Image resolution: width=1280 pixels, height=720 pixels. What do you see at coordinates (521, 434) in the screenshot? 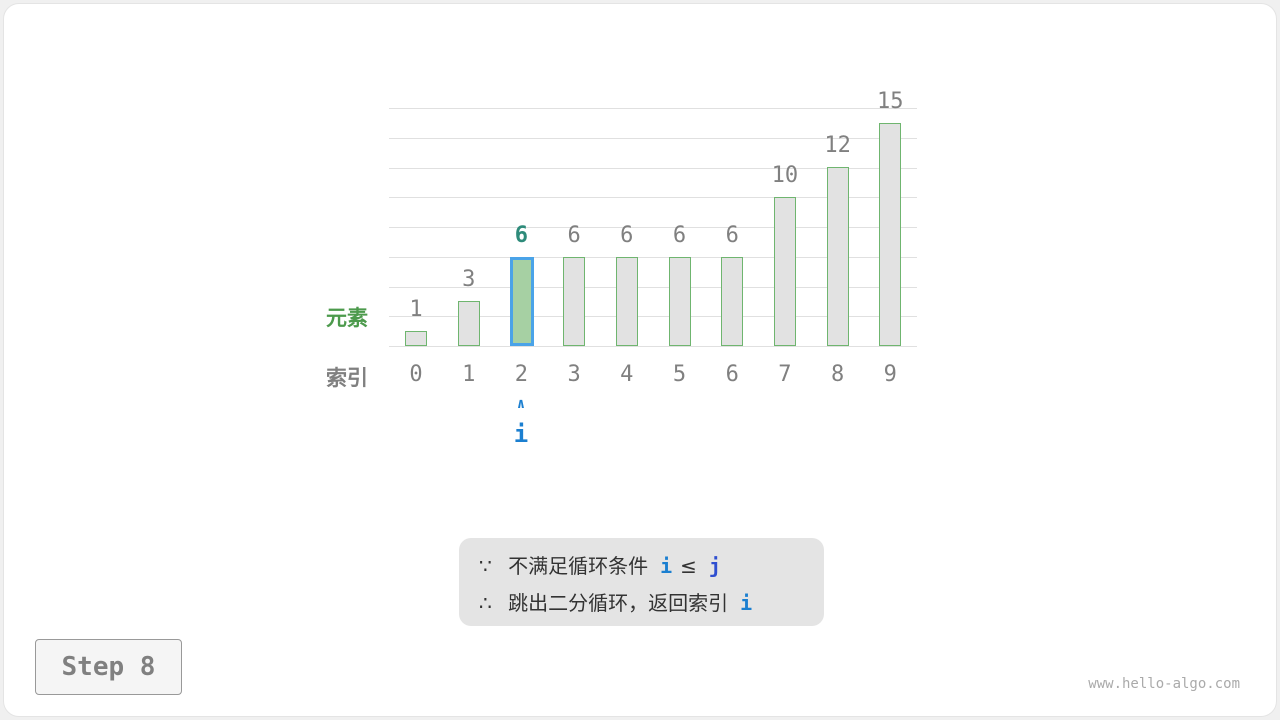
I see `pointer-i-label: i` at bounding box center [521, 434].